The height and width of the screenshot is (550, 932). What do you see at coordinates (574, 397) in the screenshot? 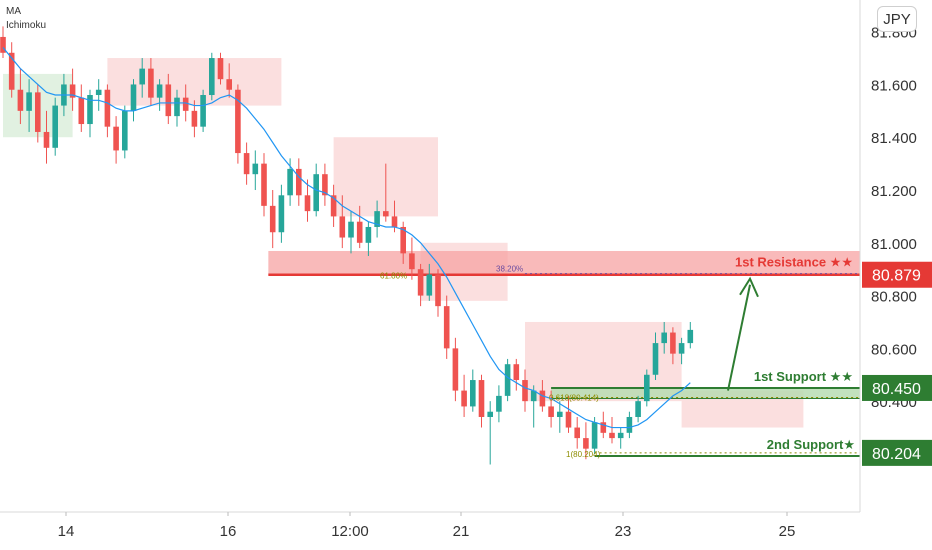
I see `fib-618-label: 0.618(80.414)` at bounding box center [574, 397].